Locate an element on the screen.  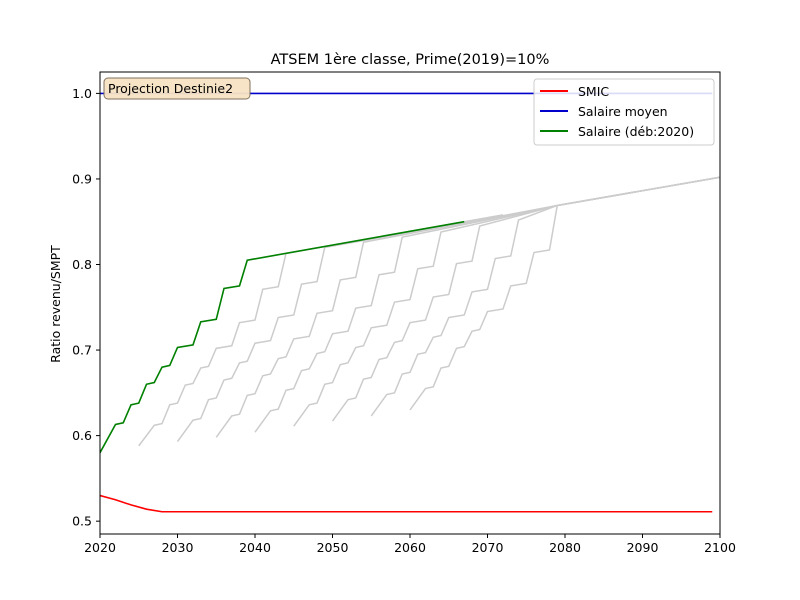
x-tick-label: 2020 is located at coordinates (100, 547).